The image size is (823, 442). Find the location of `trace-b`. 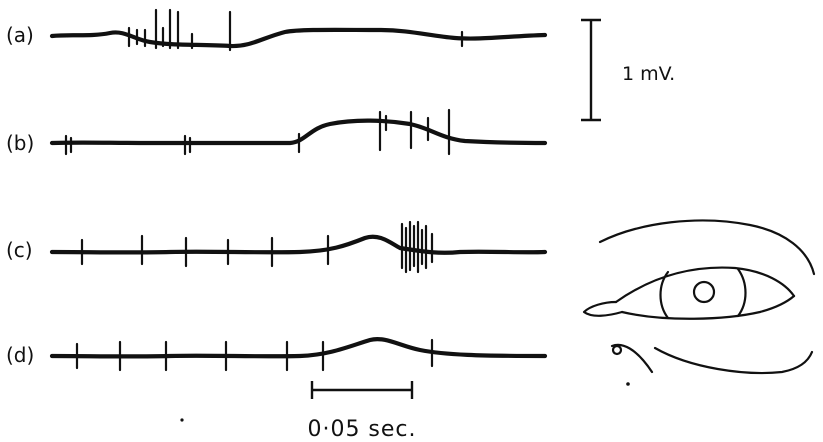

trace-b is located at coordinates (298, 132).